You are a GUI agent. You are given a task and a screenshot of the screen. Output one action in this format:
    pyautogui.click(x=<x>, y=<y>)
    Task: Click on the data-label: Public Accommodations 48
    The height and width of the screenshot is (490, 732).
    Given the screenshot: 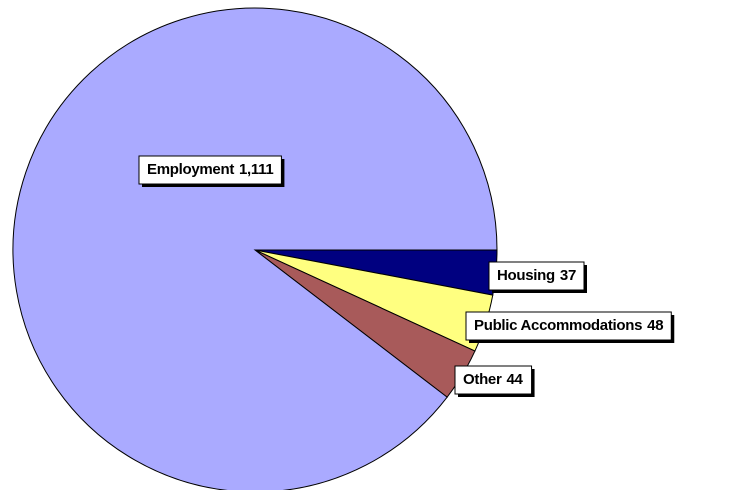 What is the action you would take?
    pyautogui.click(x=570, y=327)
    